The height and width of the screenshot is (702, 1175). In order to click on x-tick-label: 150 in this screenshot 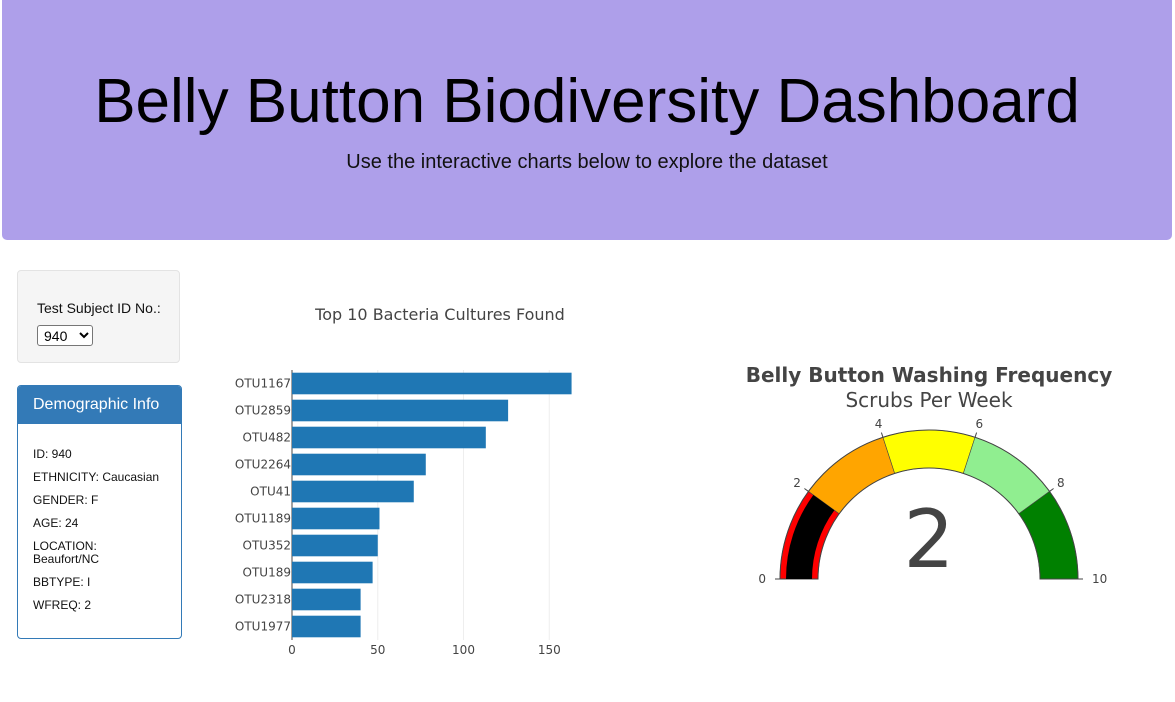, I will do `click(549, 650)`.